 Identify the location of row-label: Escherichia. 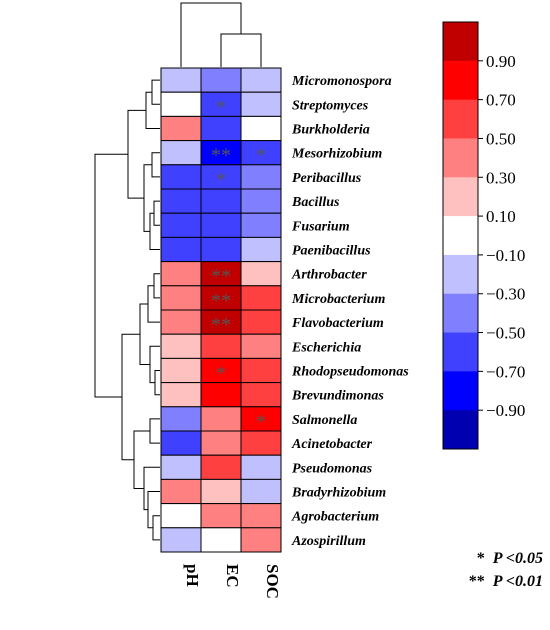
(326, 347).